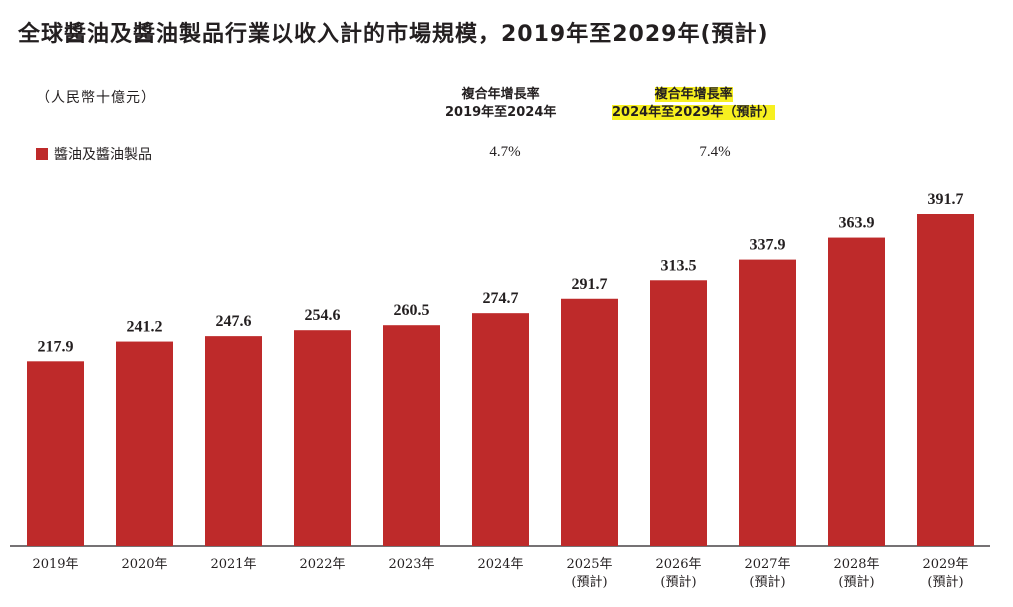 This screenshot has height=607, width=1013. What do you see at coordinates (322, 564) in the screenshot?
I see `x-tick-label: 2022年` at bounding box center [322, 564].